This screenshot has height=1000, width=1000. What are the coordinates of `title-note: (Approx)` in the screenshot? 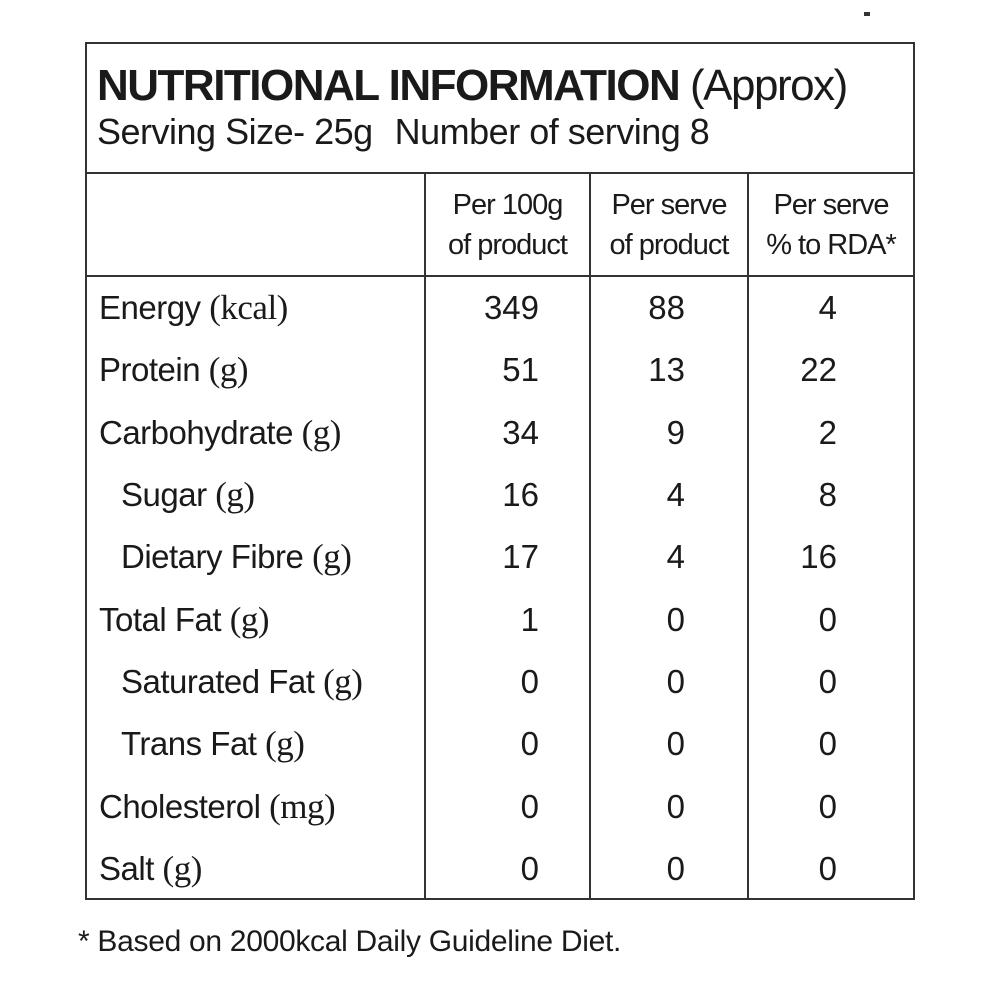 It's located at (769, 85).